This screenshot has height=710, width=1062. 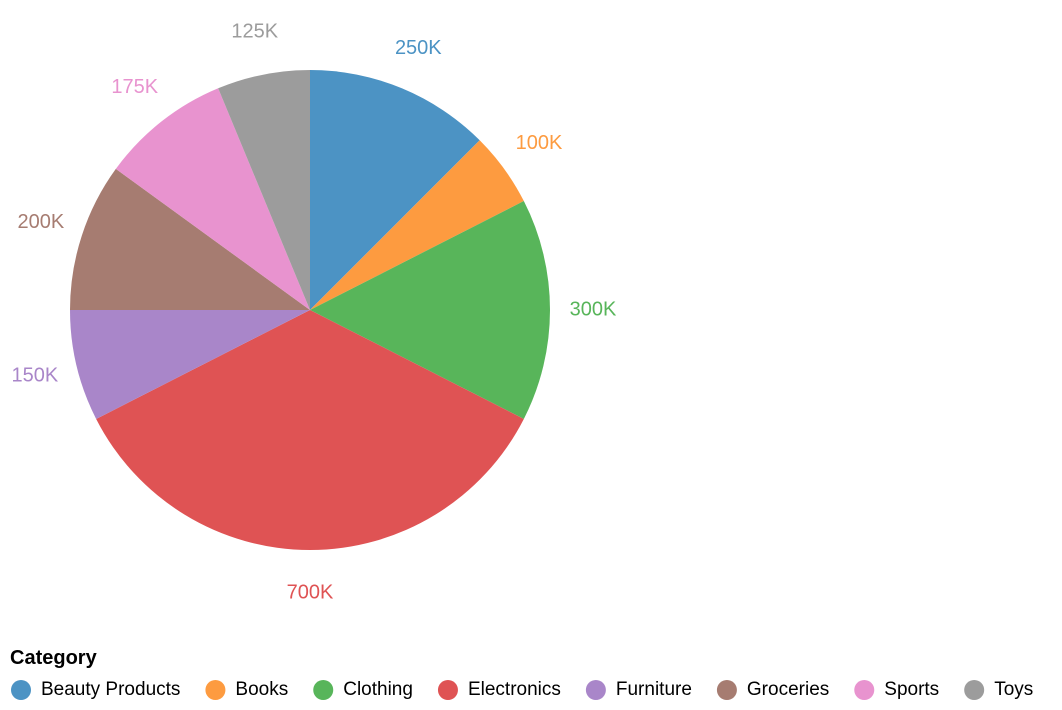 What do you see at coordinates (21, 690) in the screenshot?
I see `legend-swatch-beauty-products` at bounding box center [21, 690].